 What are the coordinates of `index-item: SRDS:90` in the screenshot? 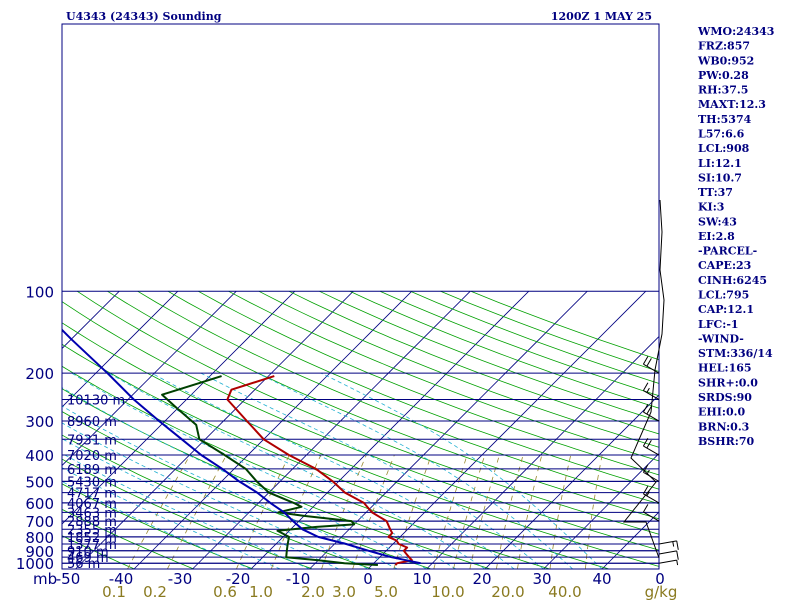 It's located at (725, 397).